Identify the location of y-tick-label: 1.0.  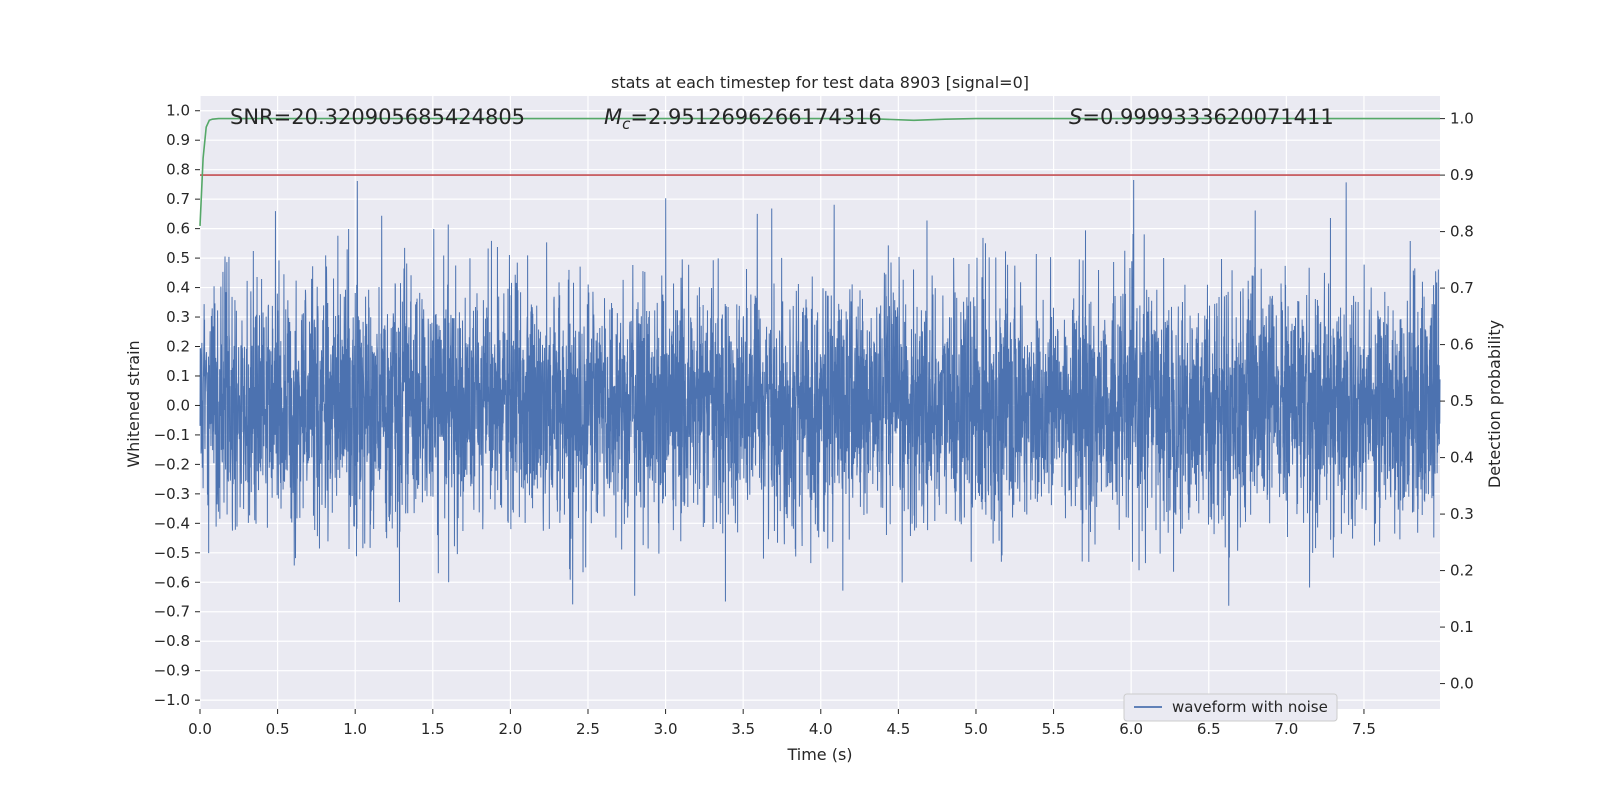
(178, 111).